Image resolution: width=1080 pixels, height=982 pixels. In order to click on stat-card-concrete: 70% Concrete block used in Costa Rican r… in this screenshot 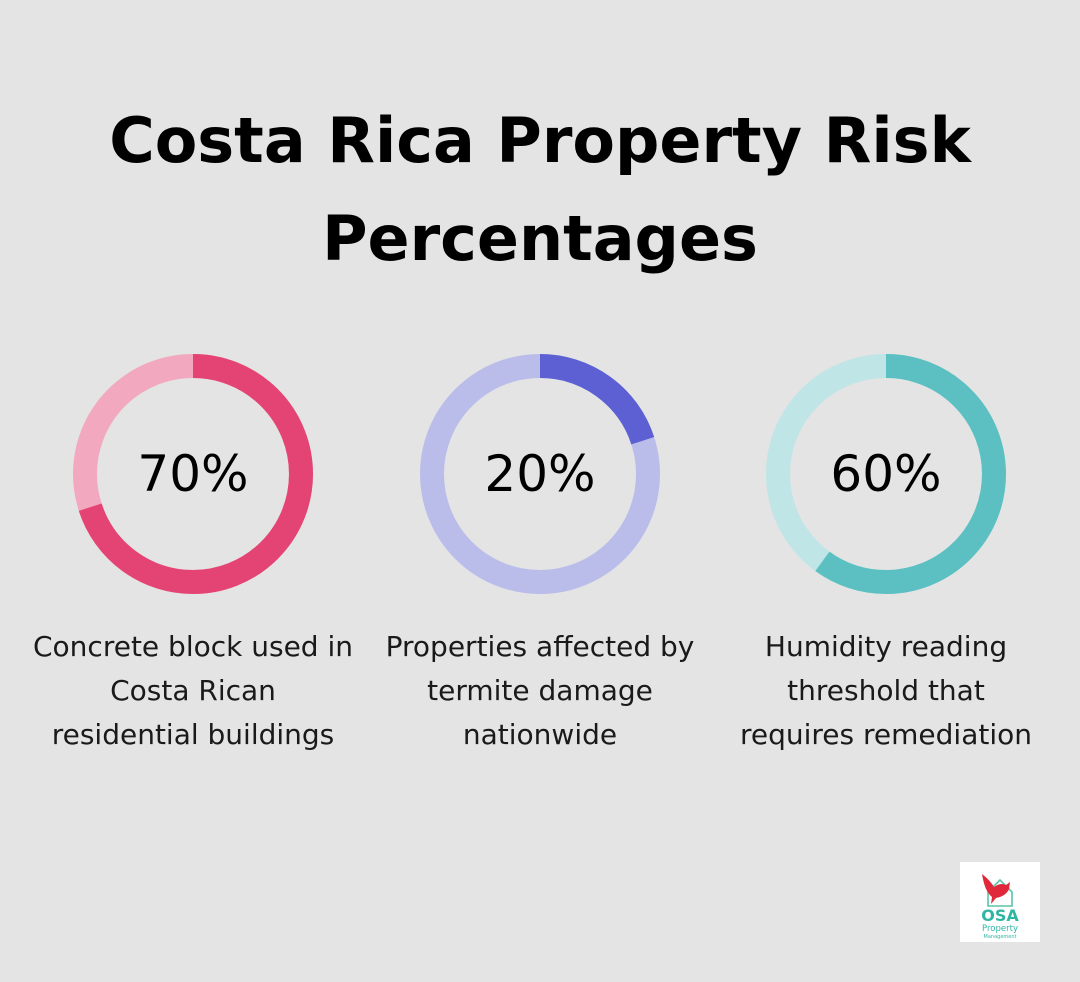, I will do `click(193, 562)`.